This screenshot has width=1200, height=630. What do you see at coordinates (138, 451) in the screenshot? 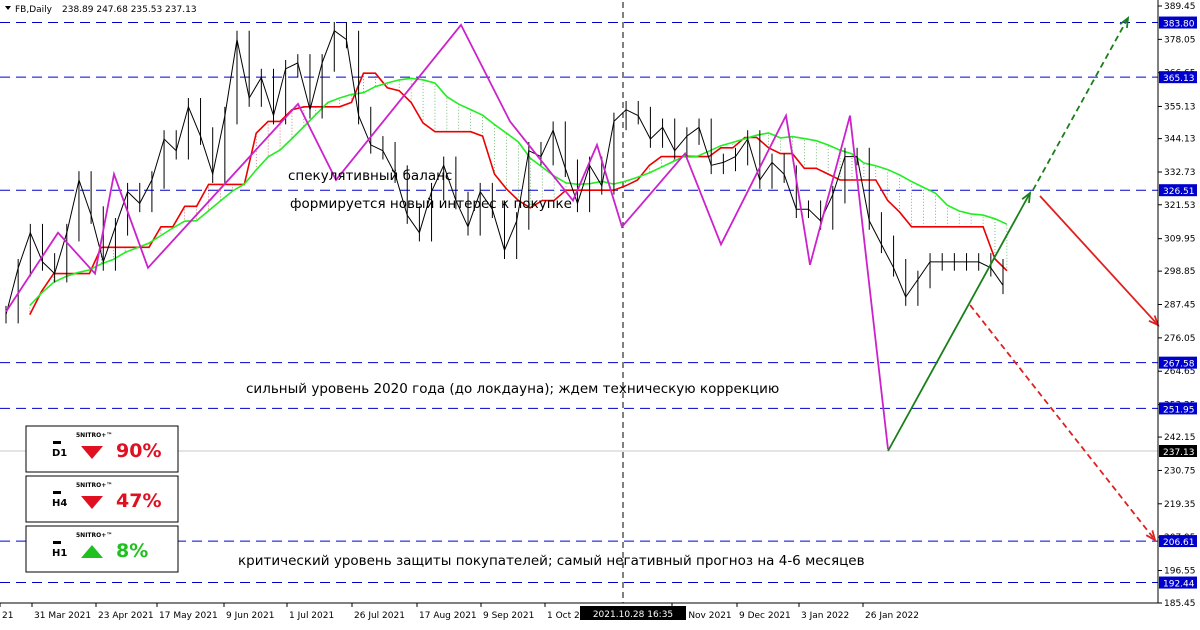
I see `badge-value: 90%` at bounding box center [138, 451].